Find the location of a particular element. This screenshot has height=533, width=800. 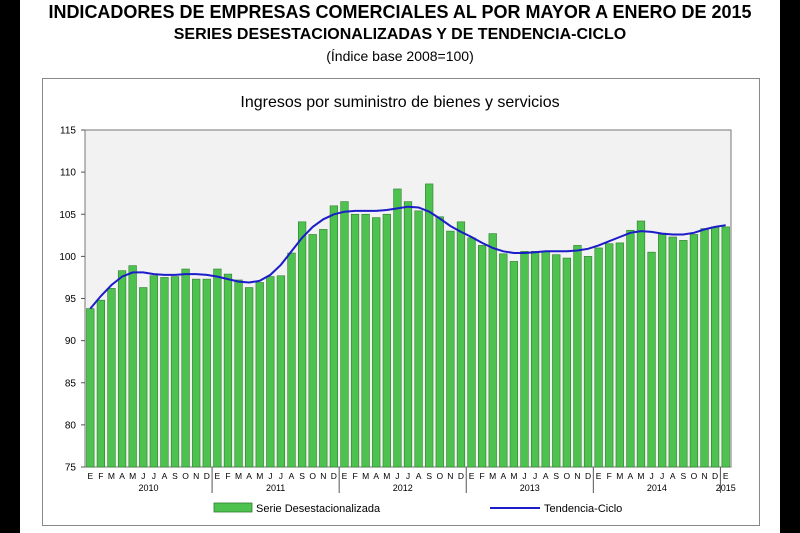

y-tick-label: 75 is located at coordinates (71, 468).